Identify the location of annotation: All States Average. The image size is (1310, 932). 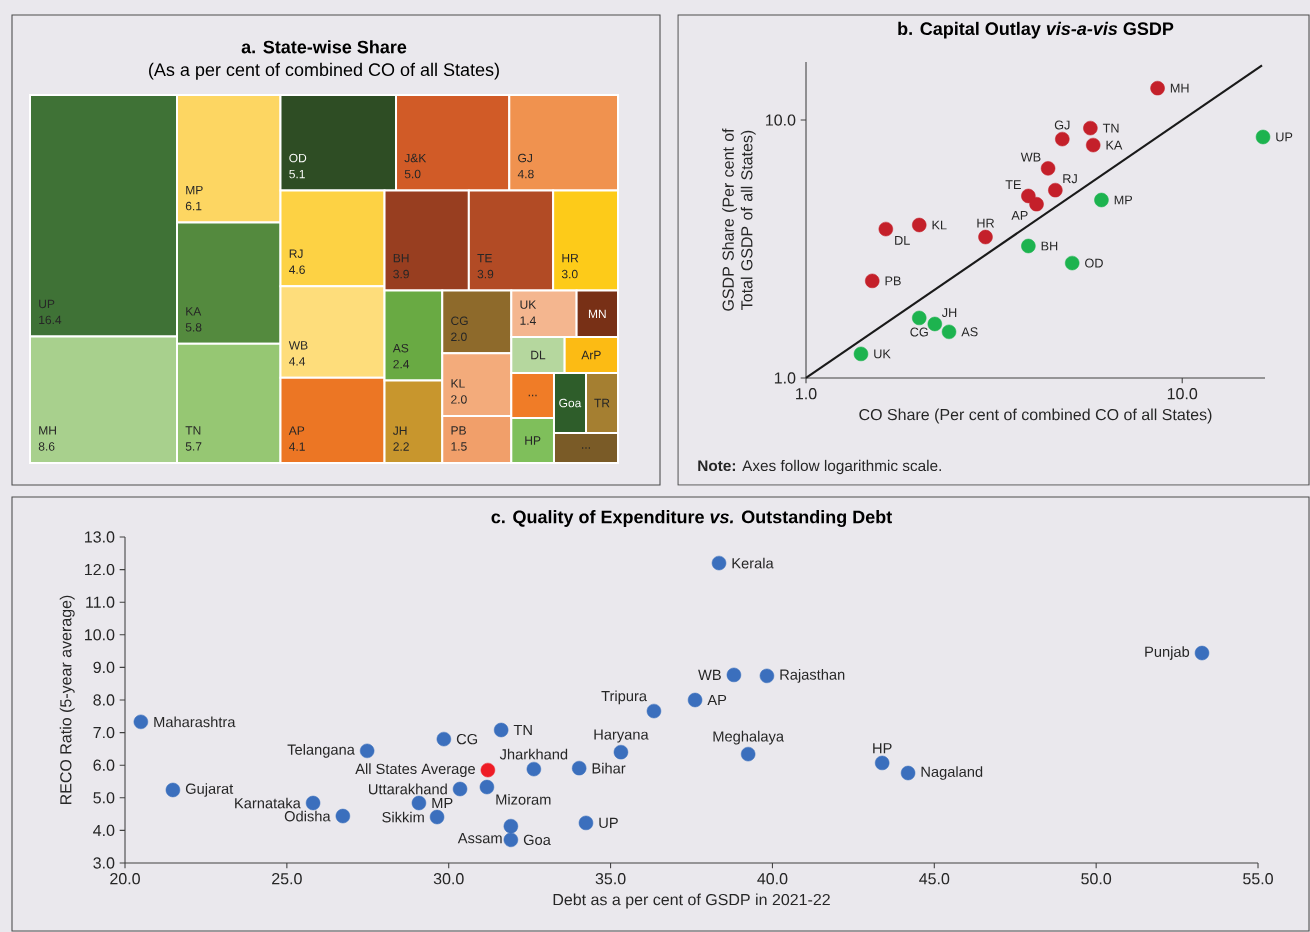
(415, 770).